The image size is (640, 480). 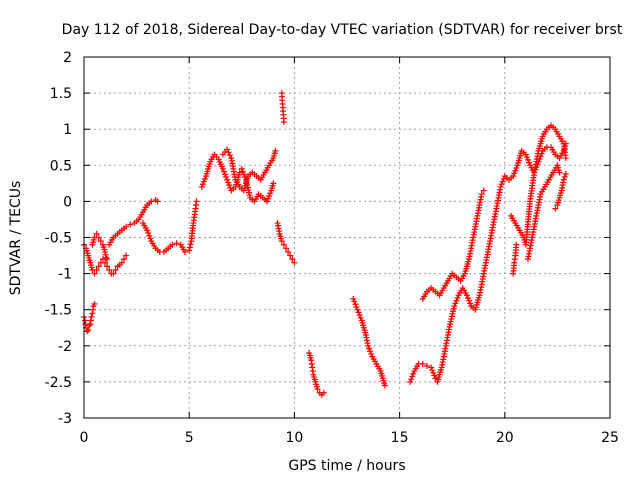 What do you see at coordinates (67, 202) in the screenshot?
I see `y-tick-label: 0` at bounding box center [67, 202].